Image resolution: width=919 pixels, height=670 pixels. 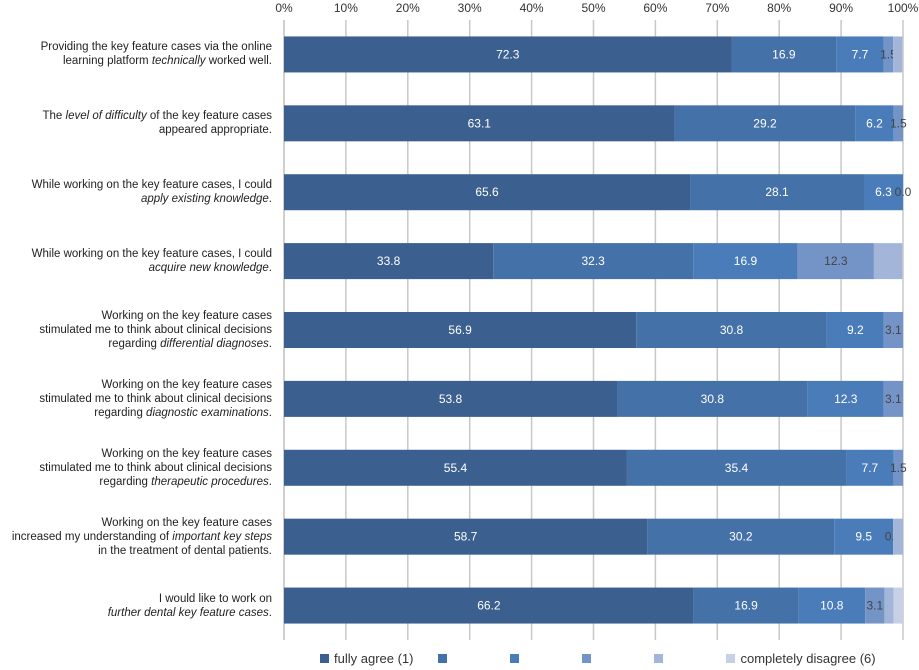 I want to click on category-text: ., so click(x=270, y=344).